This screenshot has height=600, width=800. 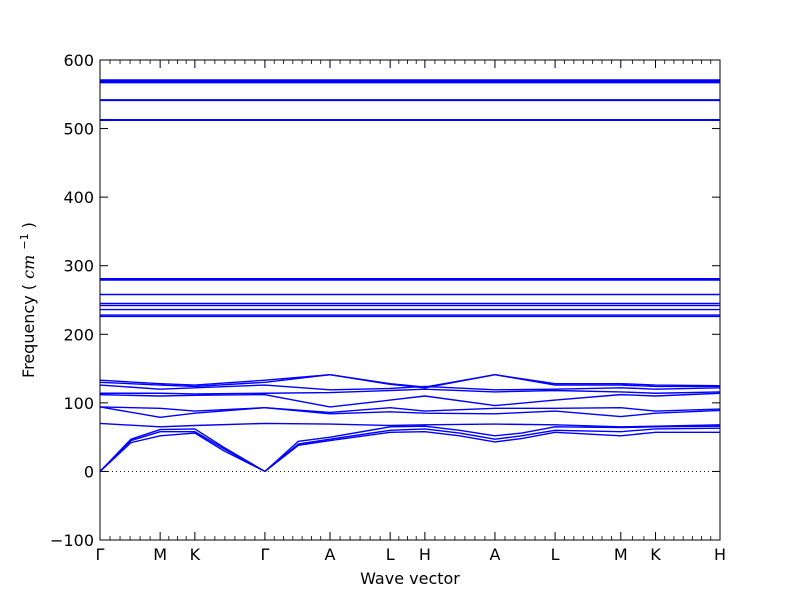 I want to click on y-axis-label-exponent: −1, so click(x=24, y=241).